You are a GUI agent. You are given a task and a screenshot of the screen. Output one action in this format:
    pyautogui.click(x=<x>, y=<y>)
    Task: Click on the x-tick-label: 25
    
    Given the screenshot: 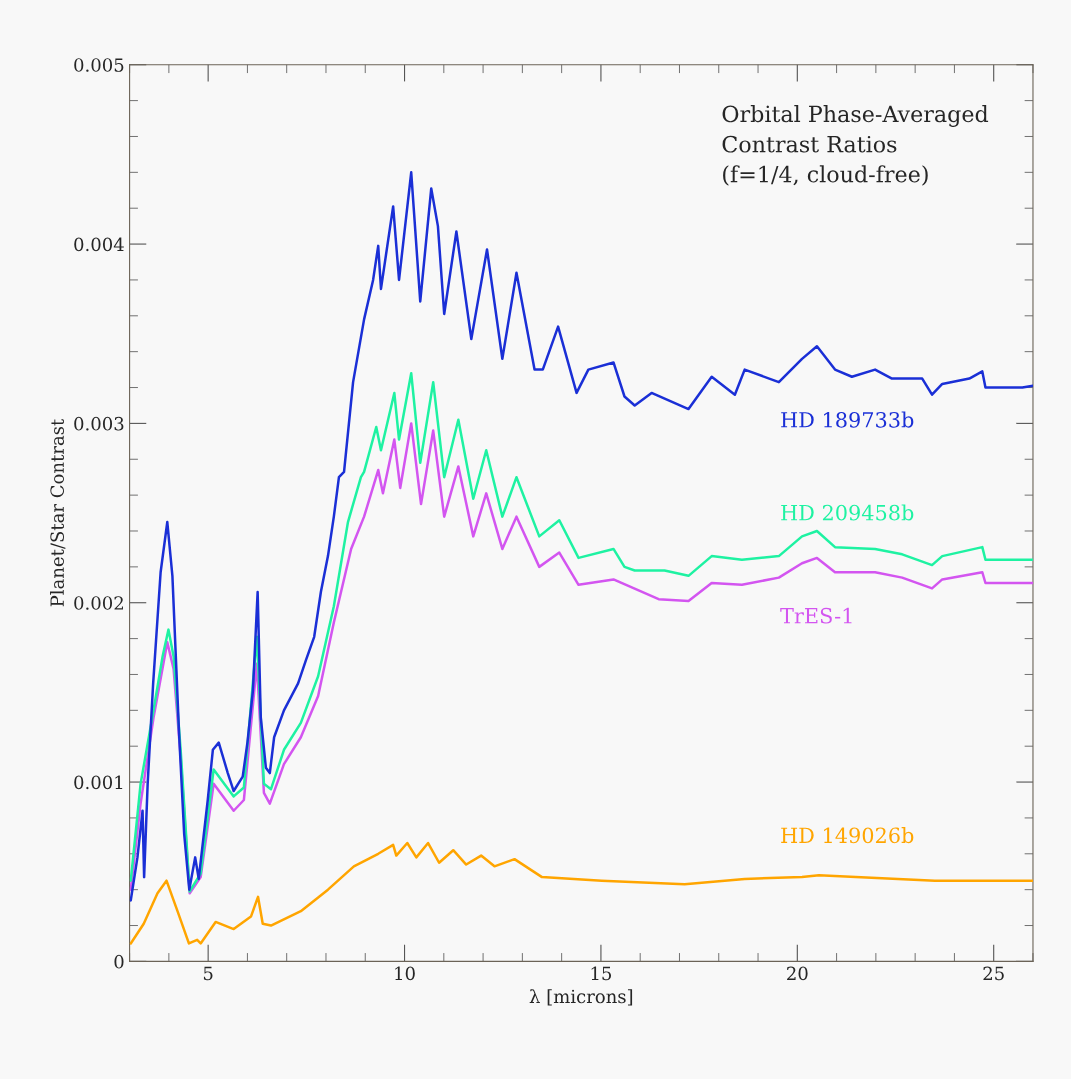 What is the action you would take?
    pyautogui.click(x=993, y=973)
    